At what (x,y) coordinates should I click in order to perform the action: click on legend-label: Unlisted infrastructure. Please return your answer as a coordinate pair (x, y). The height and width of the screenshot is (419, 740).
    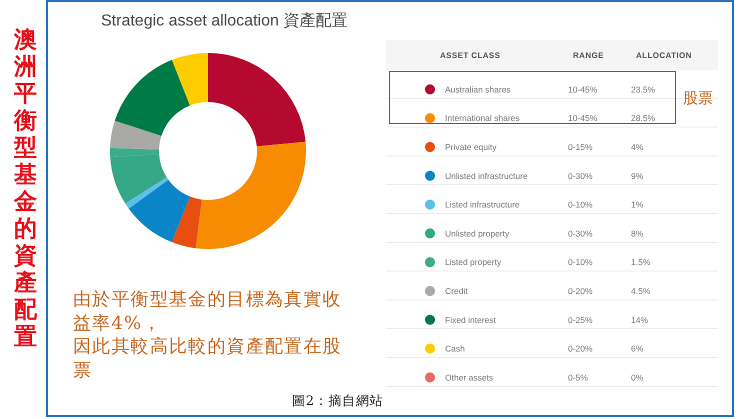
    Looking at the image, I should click on (486, 175).